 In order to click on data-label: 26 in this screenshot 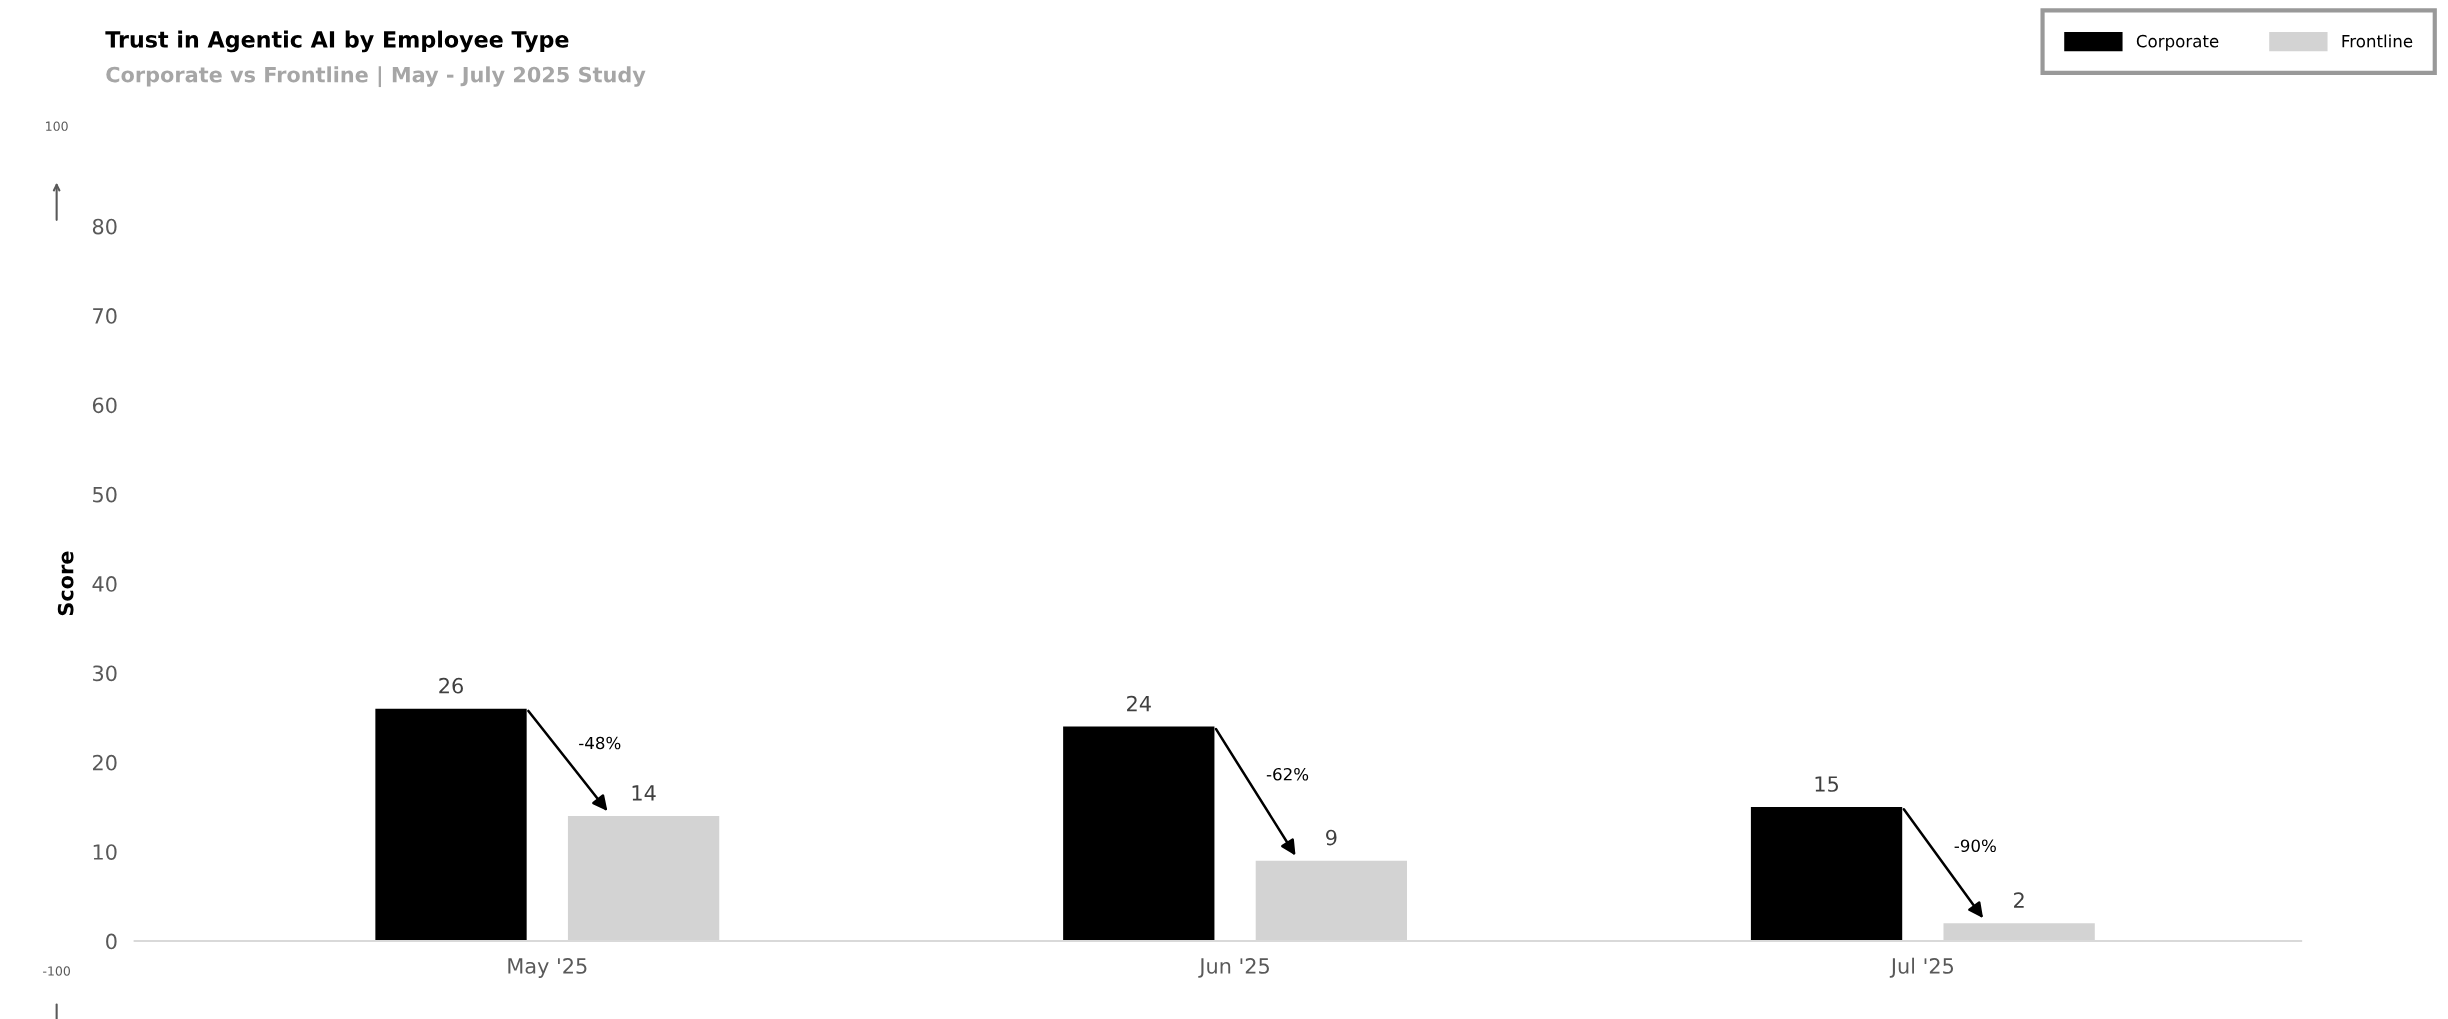, I will do `click(451, 685)`.